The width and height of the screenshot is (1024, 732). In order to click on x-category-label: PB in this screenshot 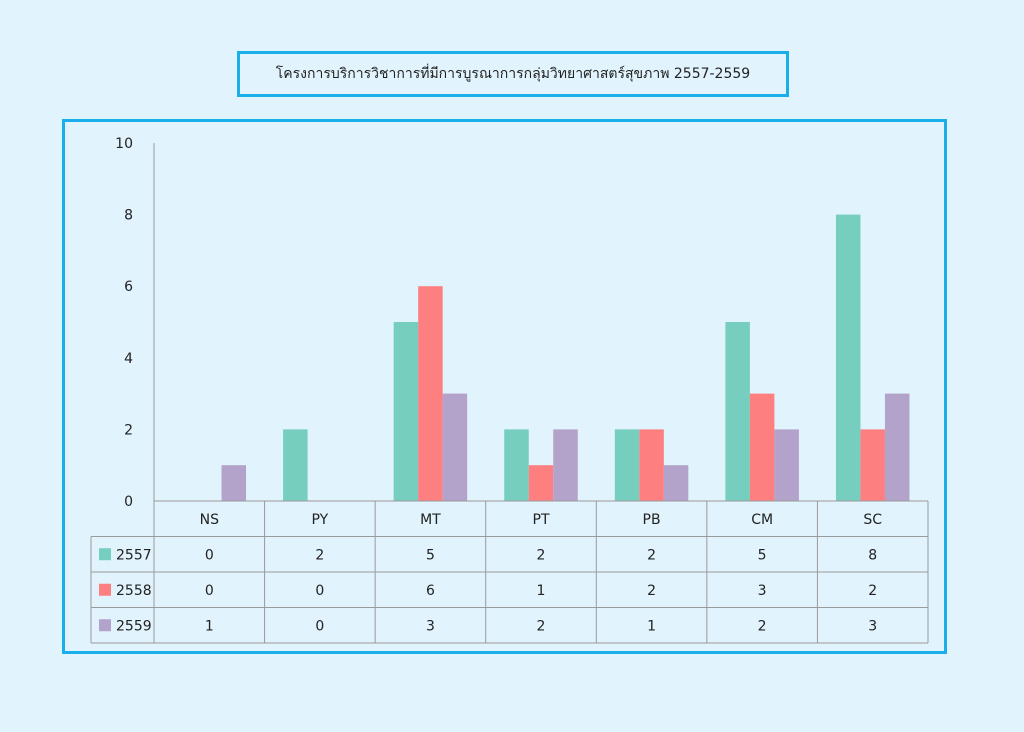, I will do `click(652, 520)`.